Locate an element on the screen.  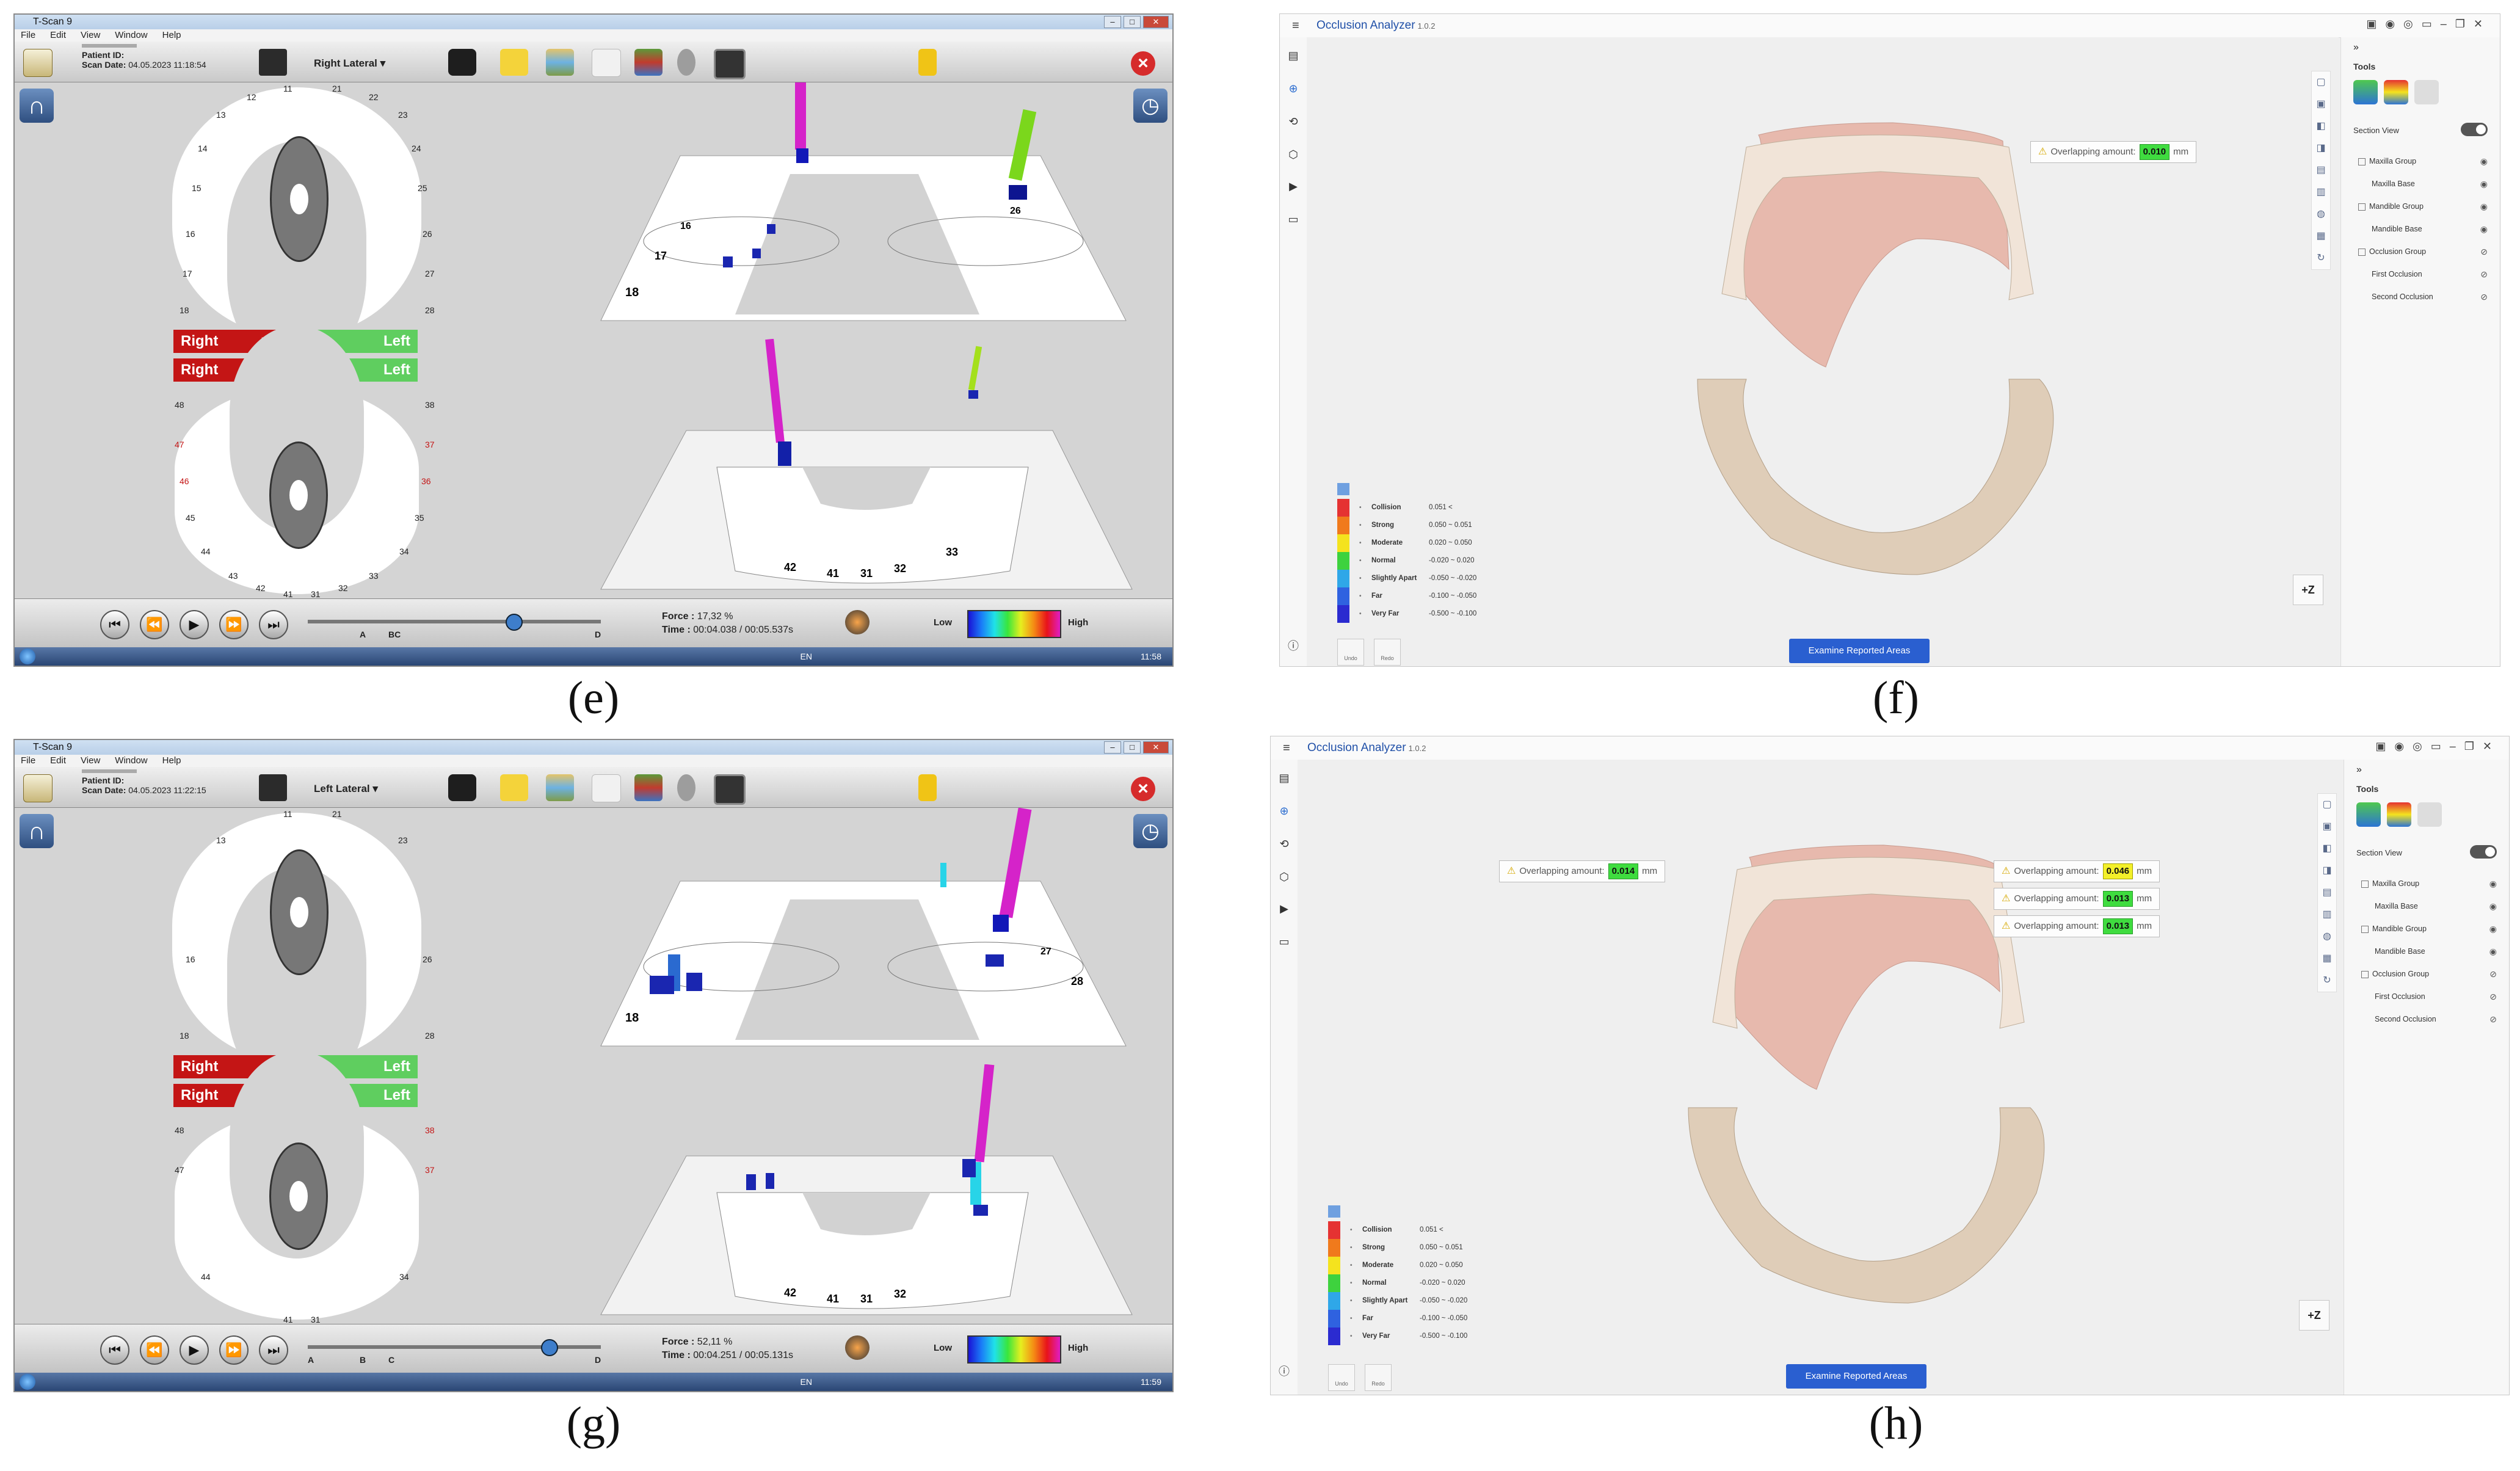
tree-second-occlusion: Second Occlusion ⊘ is located at coordinates (2422, 297).